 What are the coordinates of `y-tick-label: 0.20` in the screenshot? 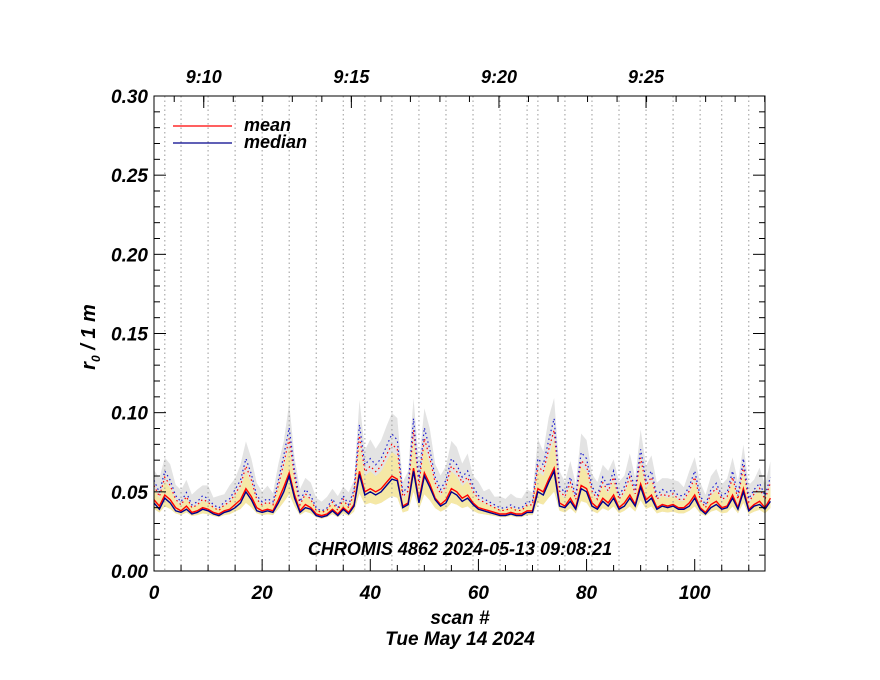 It's located at (129, 255).